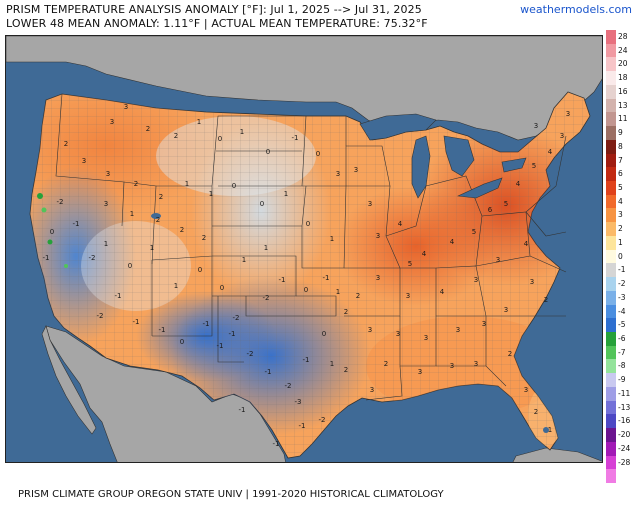 This screenshot has width=640, height=512. What do you see at coordinates (622, 325) in the screenshot?
I see `legend-label: -5` at bounding box center [622, 325].